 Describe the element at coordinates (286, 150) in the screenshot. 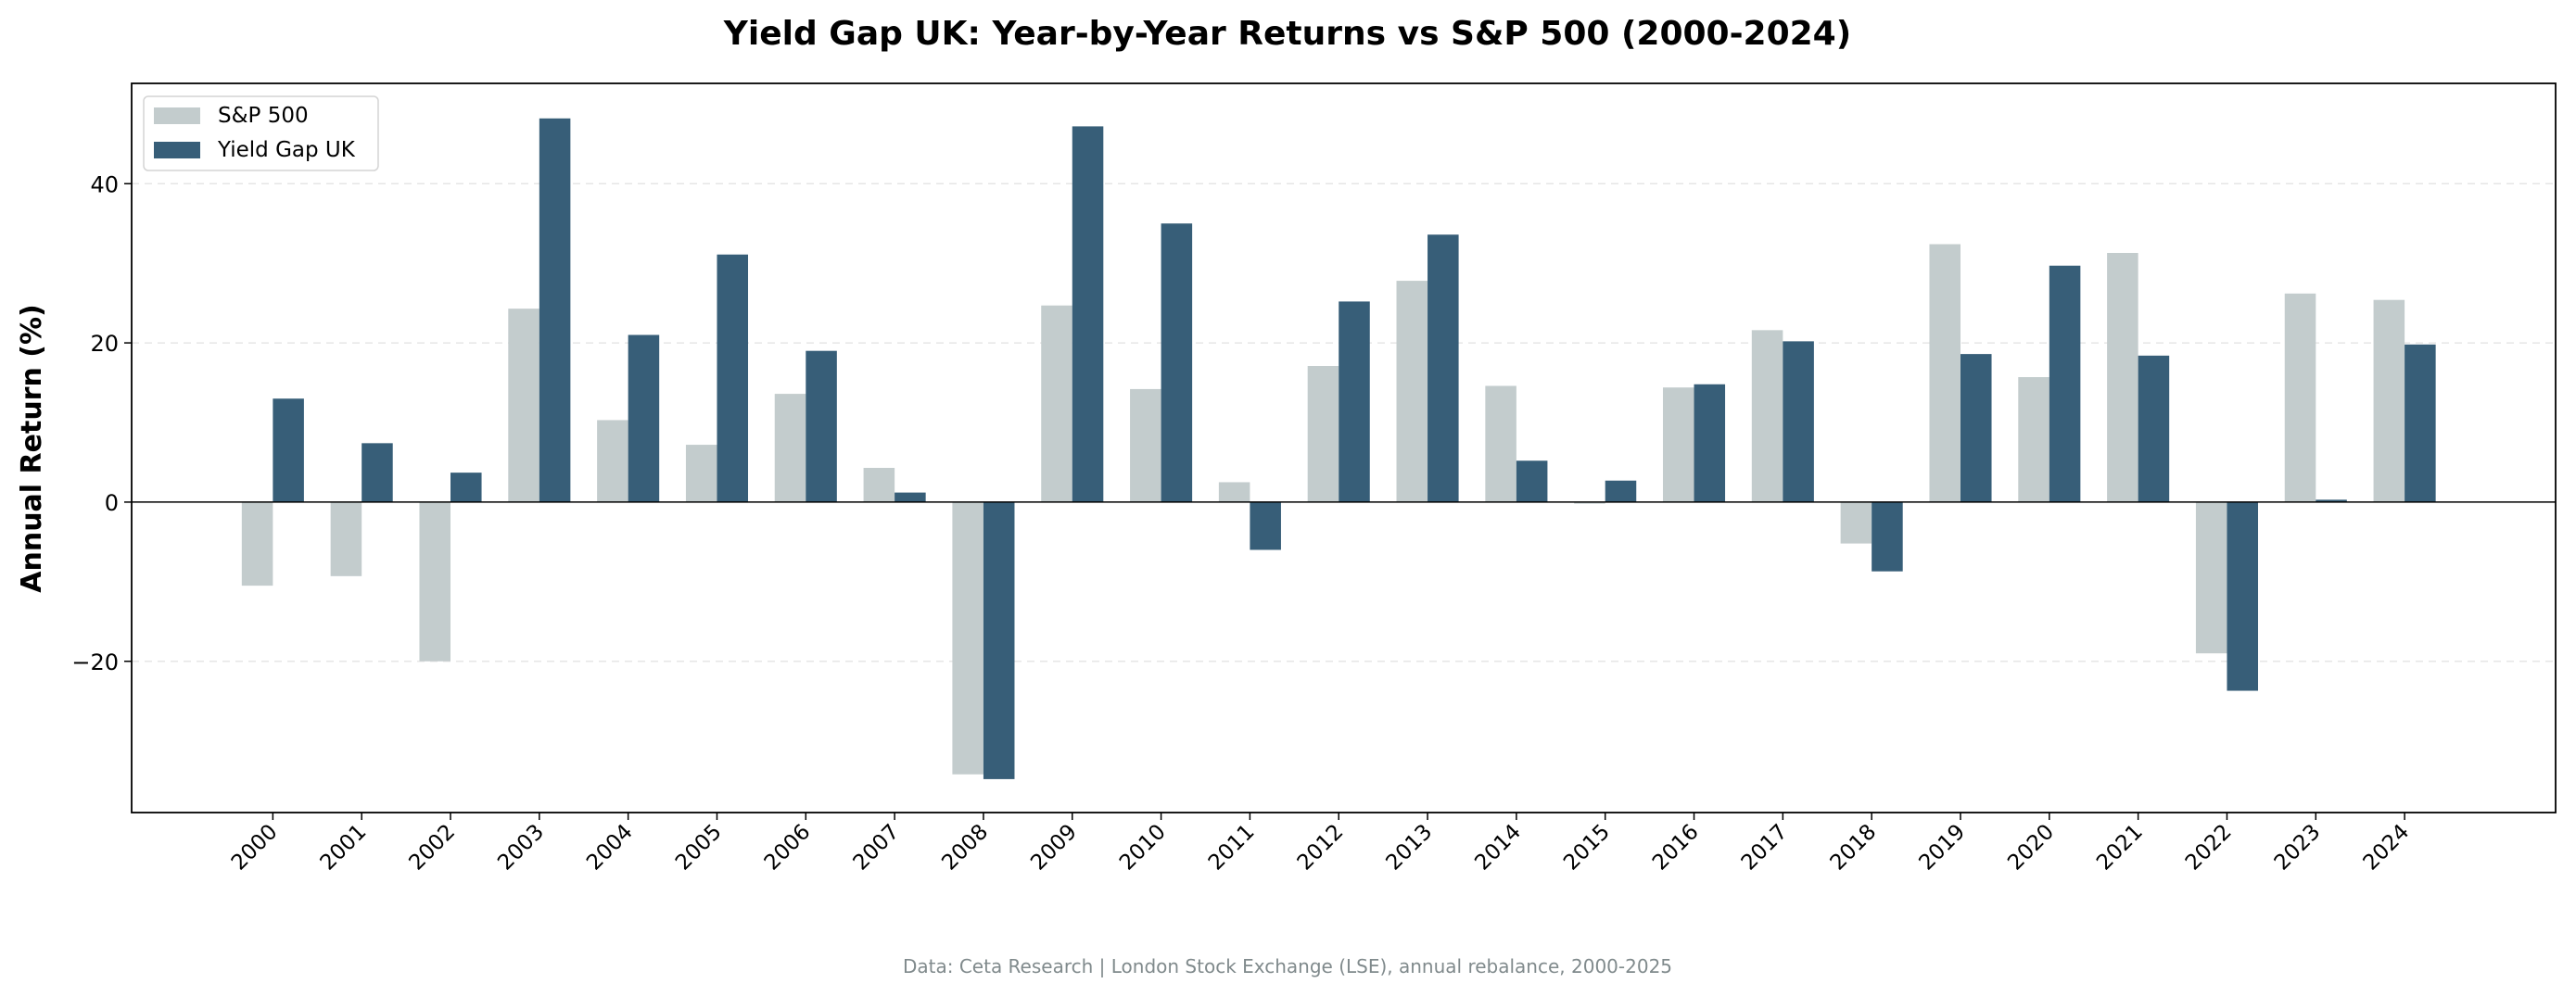

I see `legend-label: Yield Gap UK` at that location.